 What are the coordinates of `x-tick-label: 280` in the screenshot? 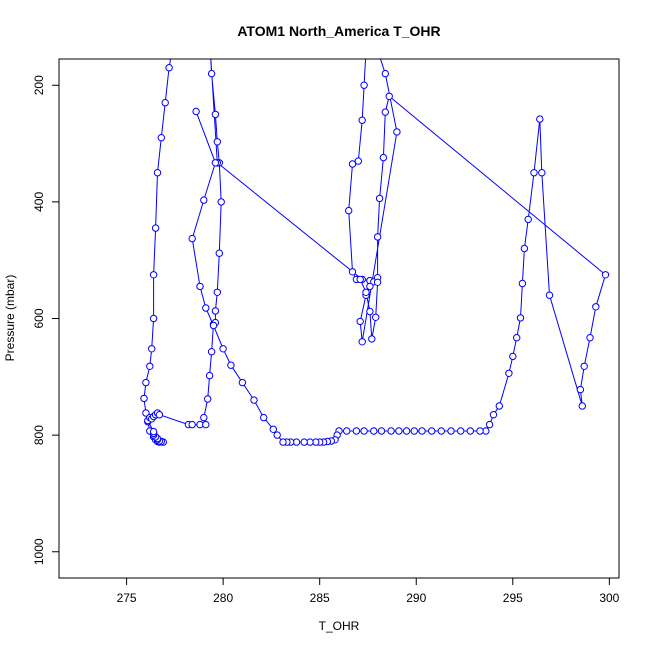 It's located at (223, 598).